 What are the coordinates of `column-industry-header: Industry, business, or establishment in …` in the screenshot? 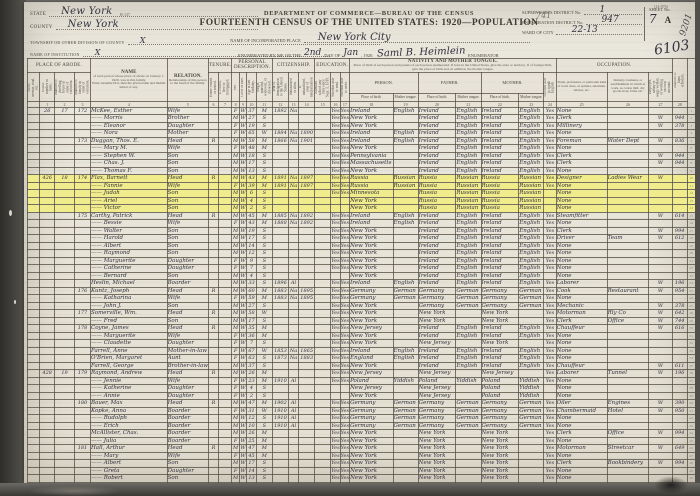 It's located at (628, 86).